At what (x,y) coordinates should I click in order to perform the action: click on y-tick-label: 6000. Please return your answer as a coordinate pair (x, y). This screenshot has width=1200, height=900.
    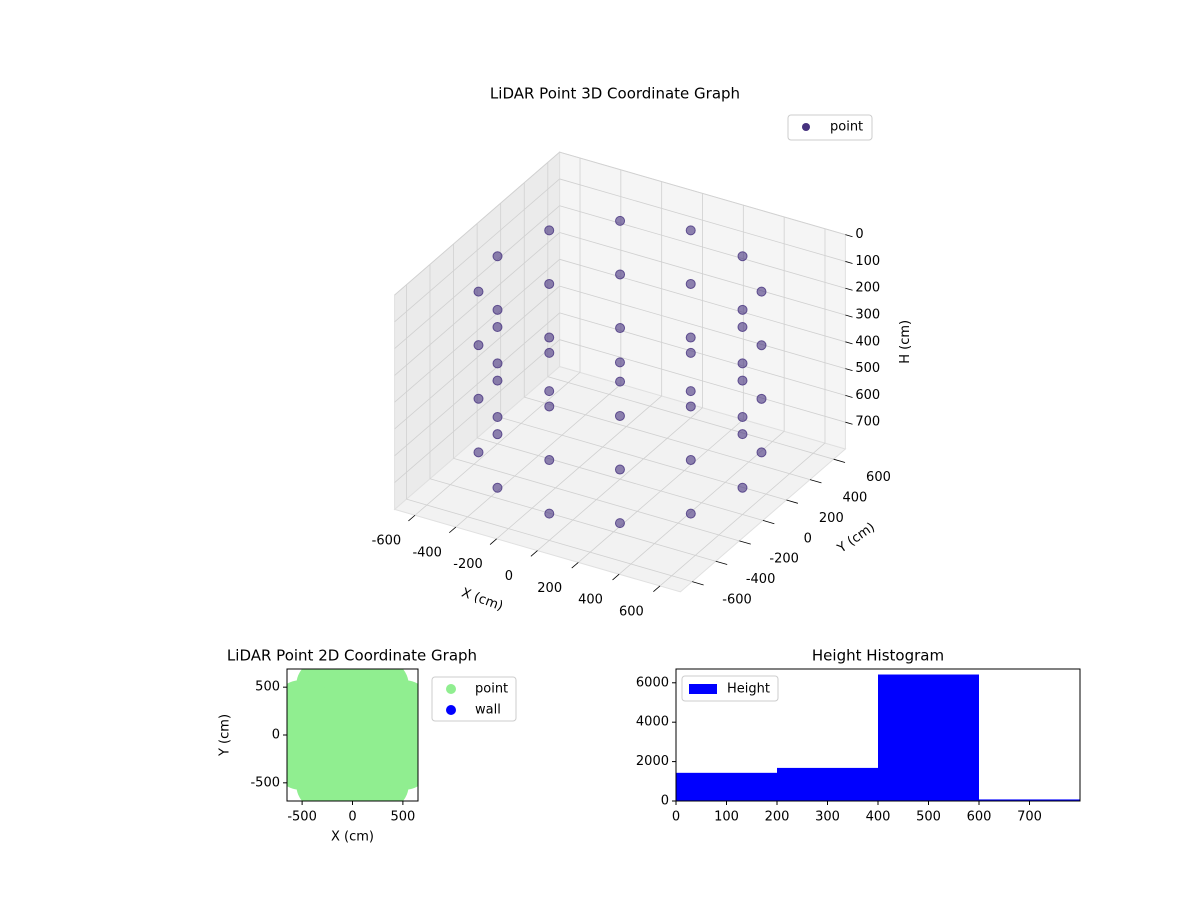
    Looking at the image, I should click on (652, 682).